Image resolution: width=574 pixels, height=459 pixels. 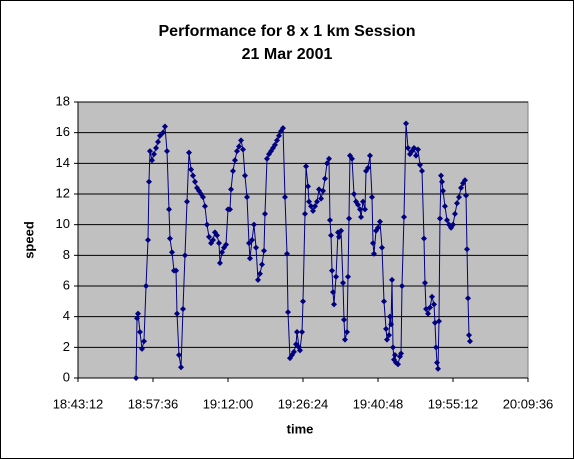 What do you see at coordinates (63, 100) in the screenshot?
I see `y-tick-label: 18` at bounding box center [63, 100].